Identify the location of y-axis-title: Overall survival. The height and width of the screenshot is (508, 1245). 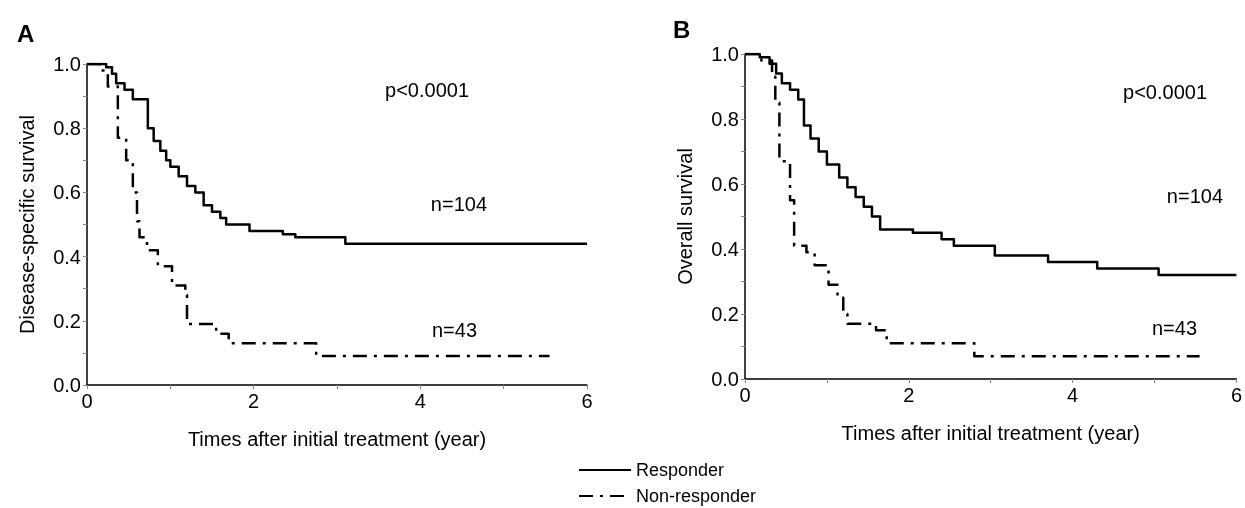
(685, 216).